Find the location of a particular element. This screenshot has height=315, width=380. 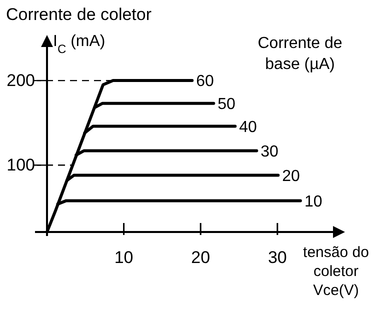

x-tick-label: 30 is located at coordinates (277, 257).